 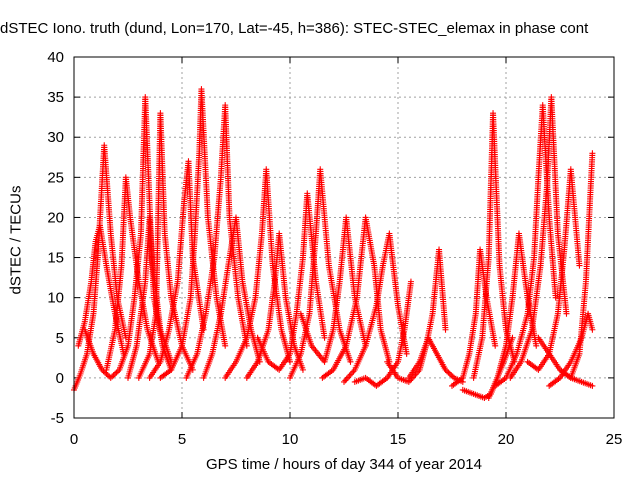 I want to click on x-tick-label: 20, so click(x=506, y=439).